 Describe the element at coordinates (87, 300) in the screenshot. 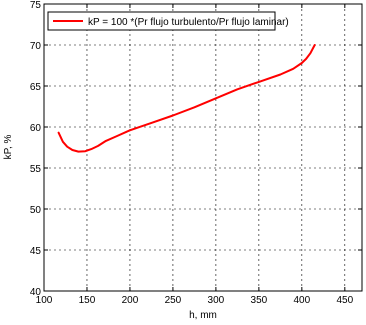

I see `x-tick-label: 150` at that location.